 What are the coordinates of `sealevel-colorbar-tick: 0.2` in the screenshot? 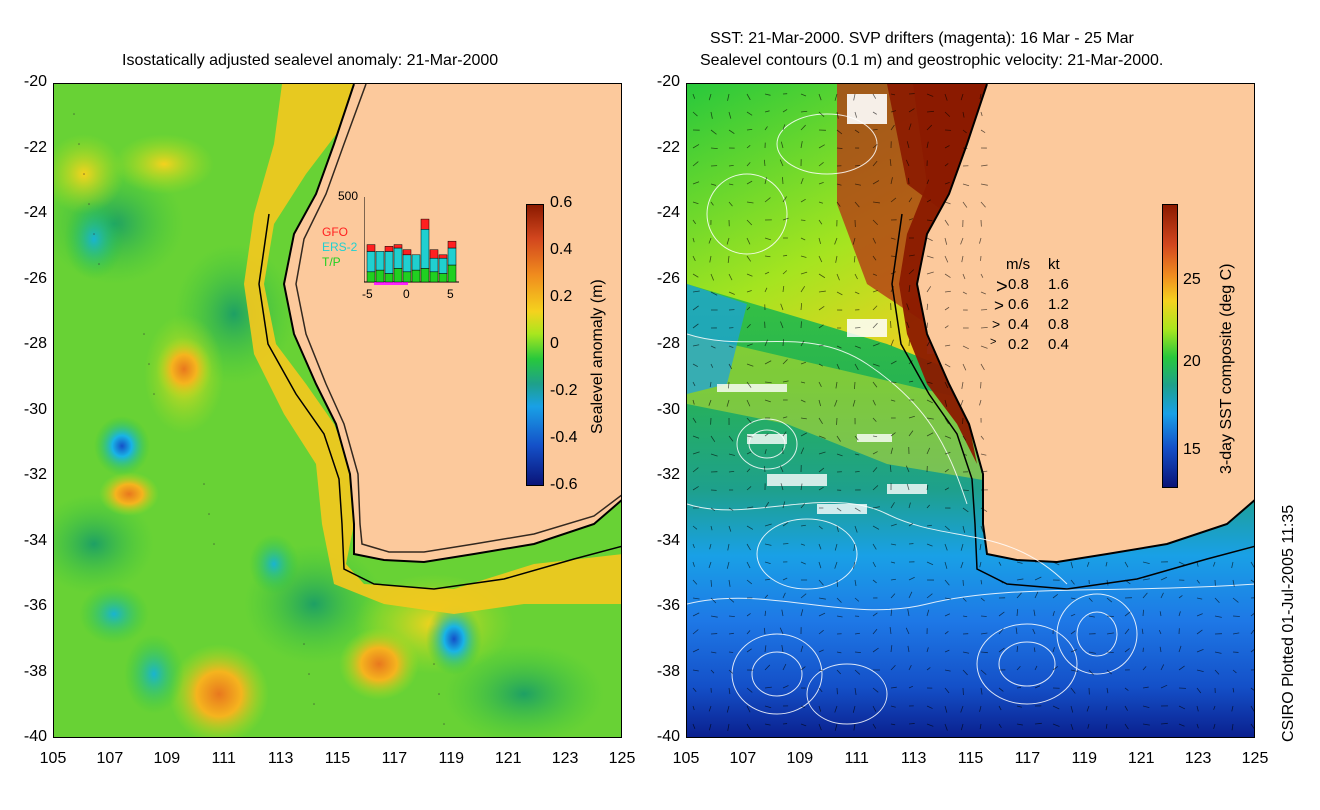 It's located at (561, 296).